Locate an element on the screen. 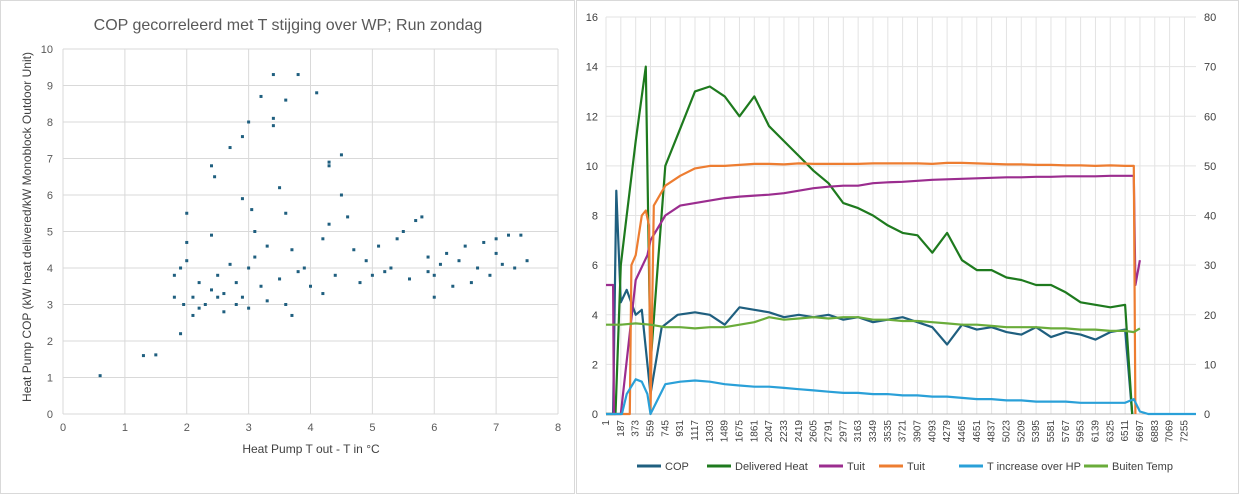 This screenshot has width=1239, height=498. x-tick-label: 6697 is located at coordinates (1140, 431).